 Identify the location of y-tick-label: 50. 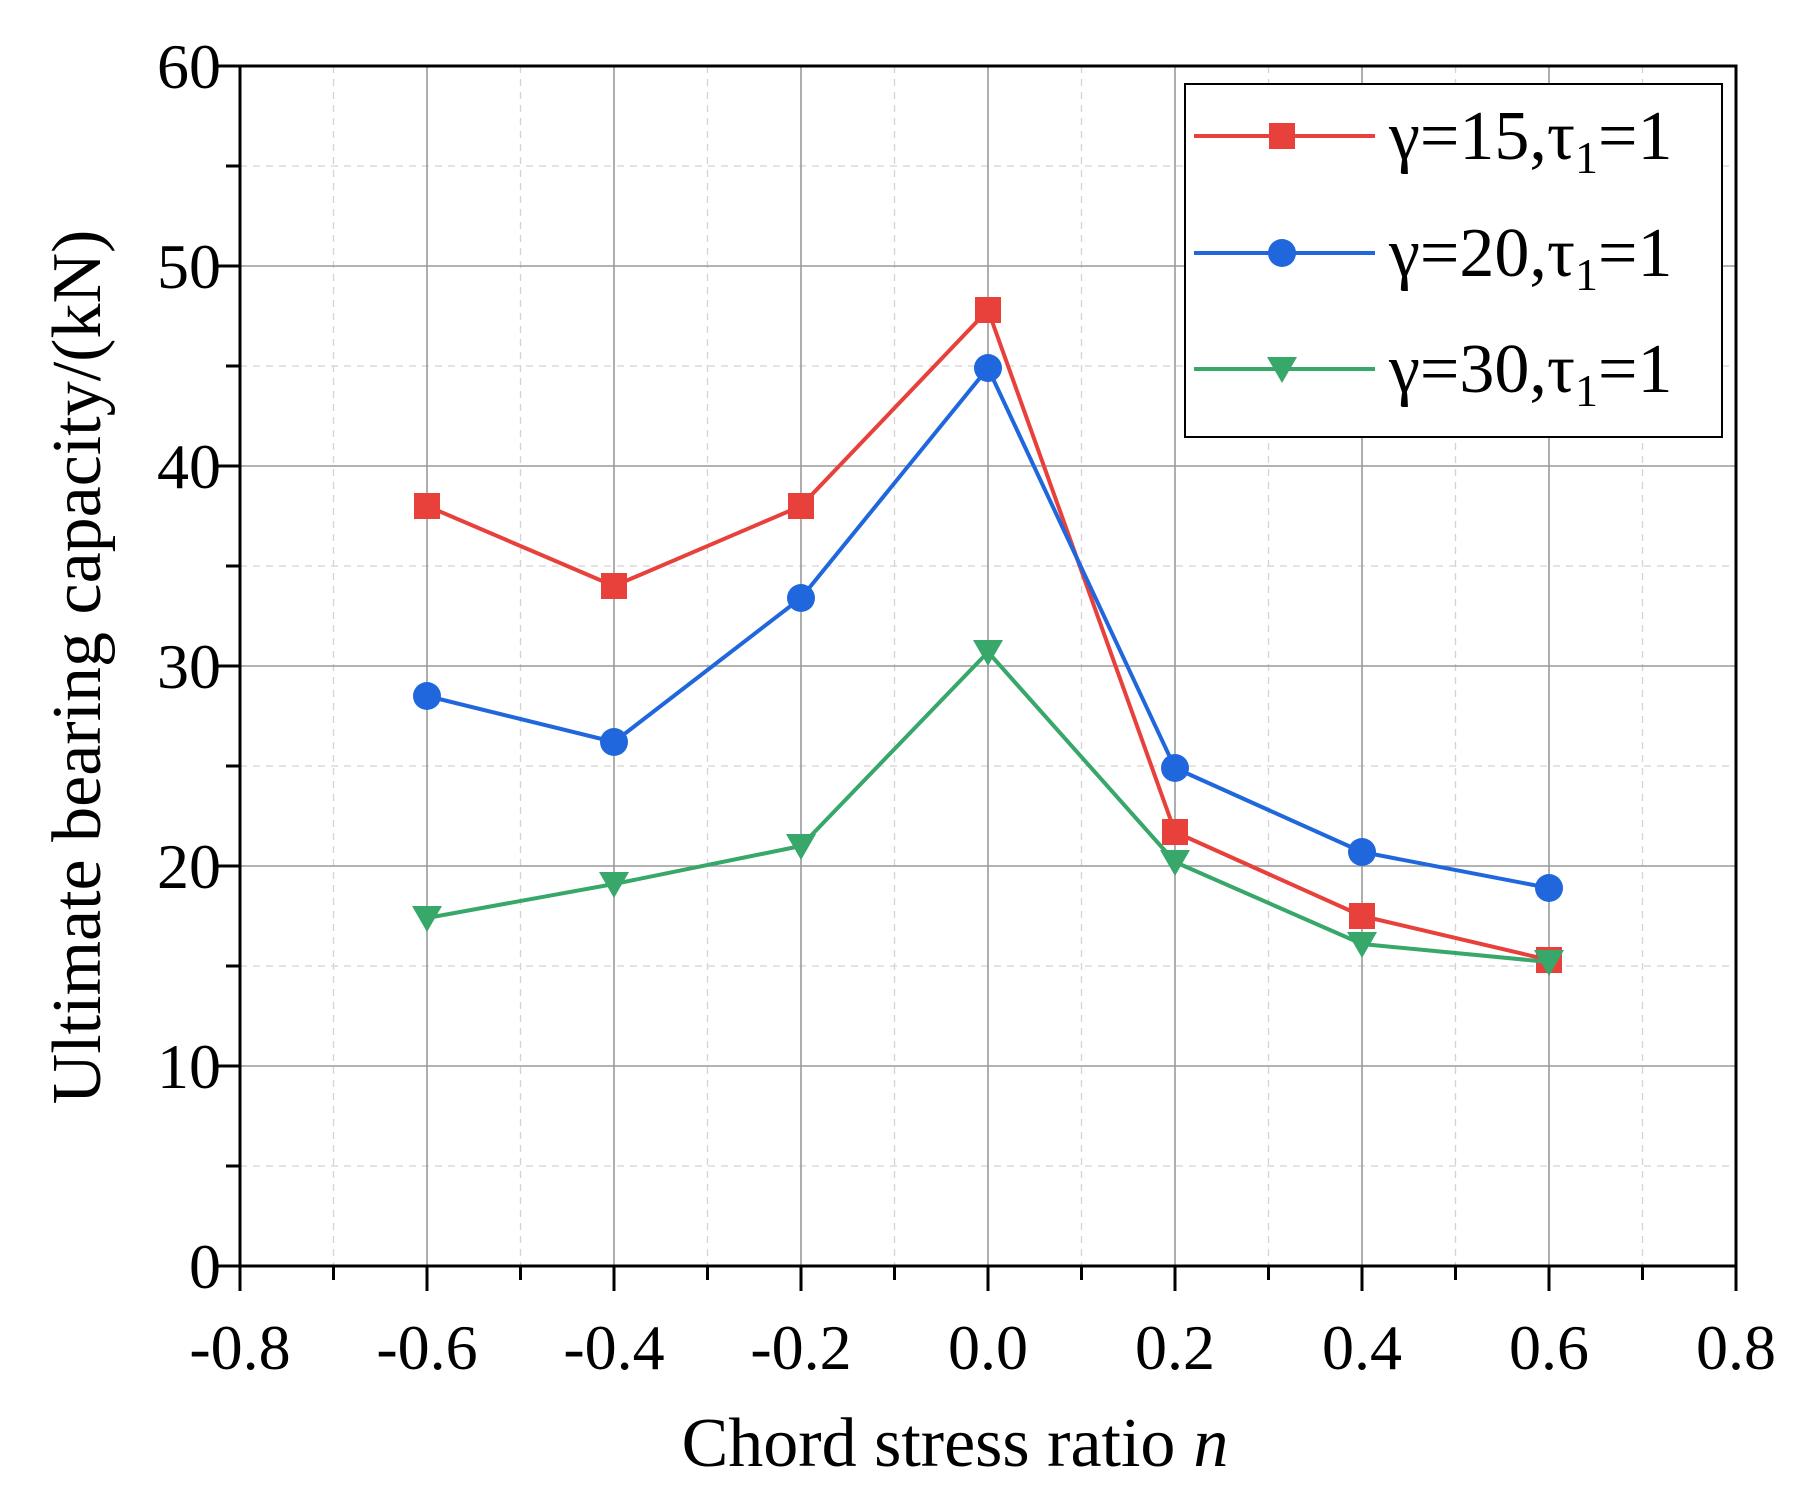
(189, 266).